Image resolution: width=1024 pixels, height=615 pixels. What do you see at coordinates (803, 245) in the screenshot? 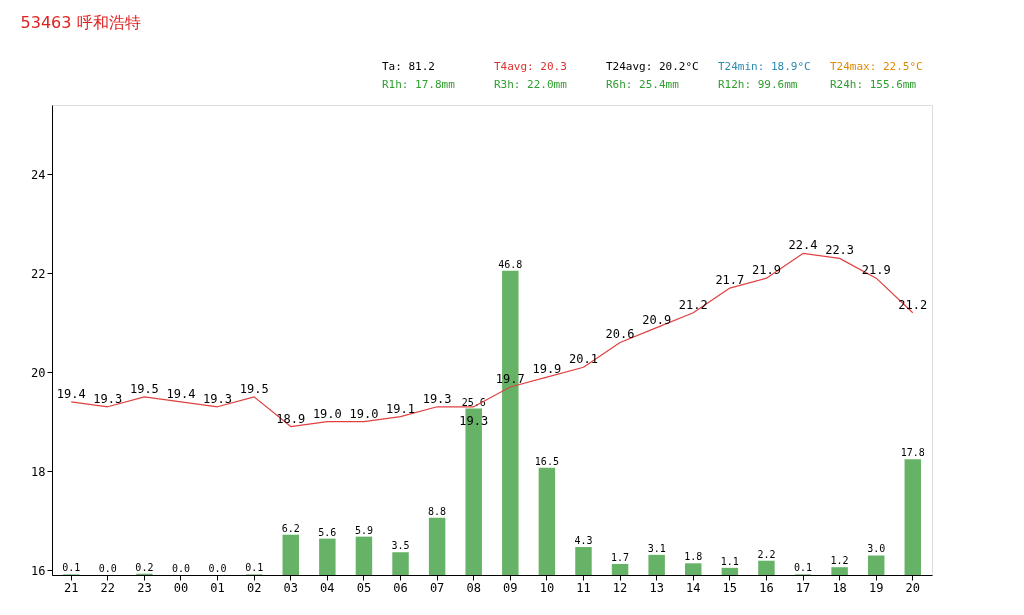
I see `data-label: 22.4` at bounding box center [803, 245].